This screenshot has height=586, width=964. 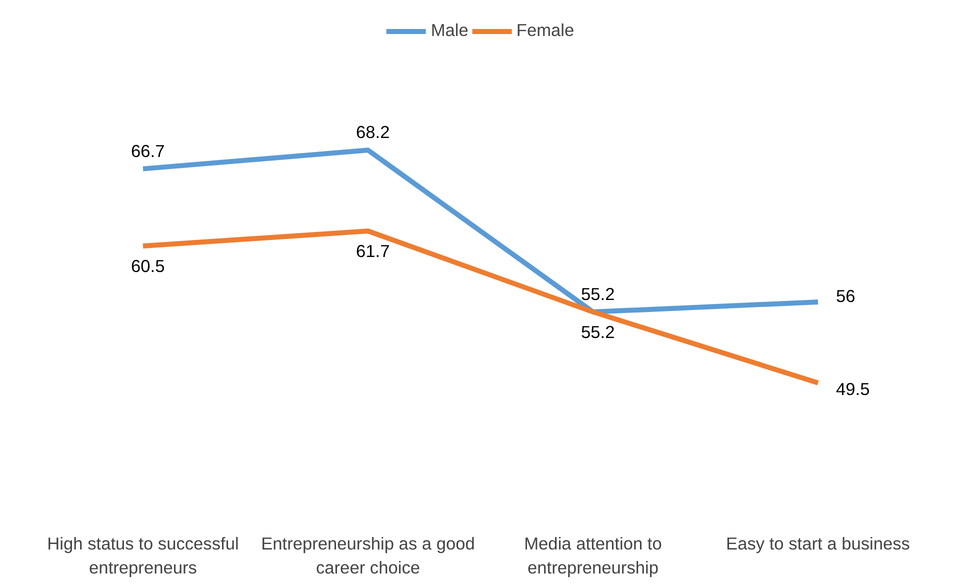 I want to click on data-label: 66.7, so click(x=148, y=150).